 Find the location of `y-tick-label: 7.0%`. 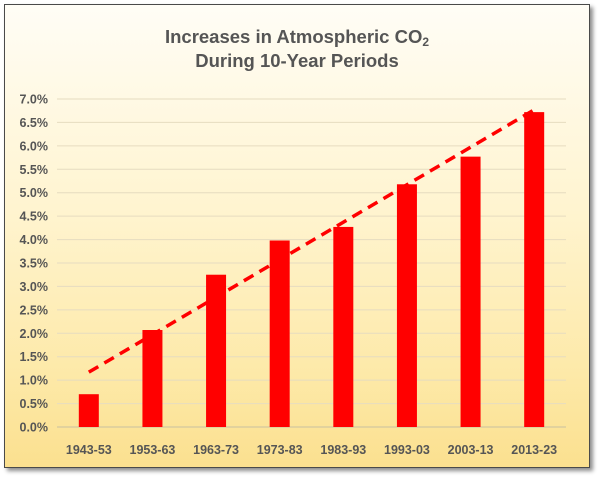

y-tick-label: 7.0% is located at coordinates (34, 100).